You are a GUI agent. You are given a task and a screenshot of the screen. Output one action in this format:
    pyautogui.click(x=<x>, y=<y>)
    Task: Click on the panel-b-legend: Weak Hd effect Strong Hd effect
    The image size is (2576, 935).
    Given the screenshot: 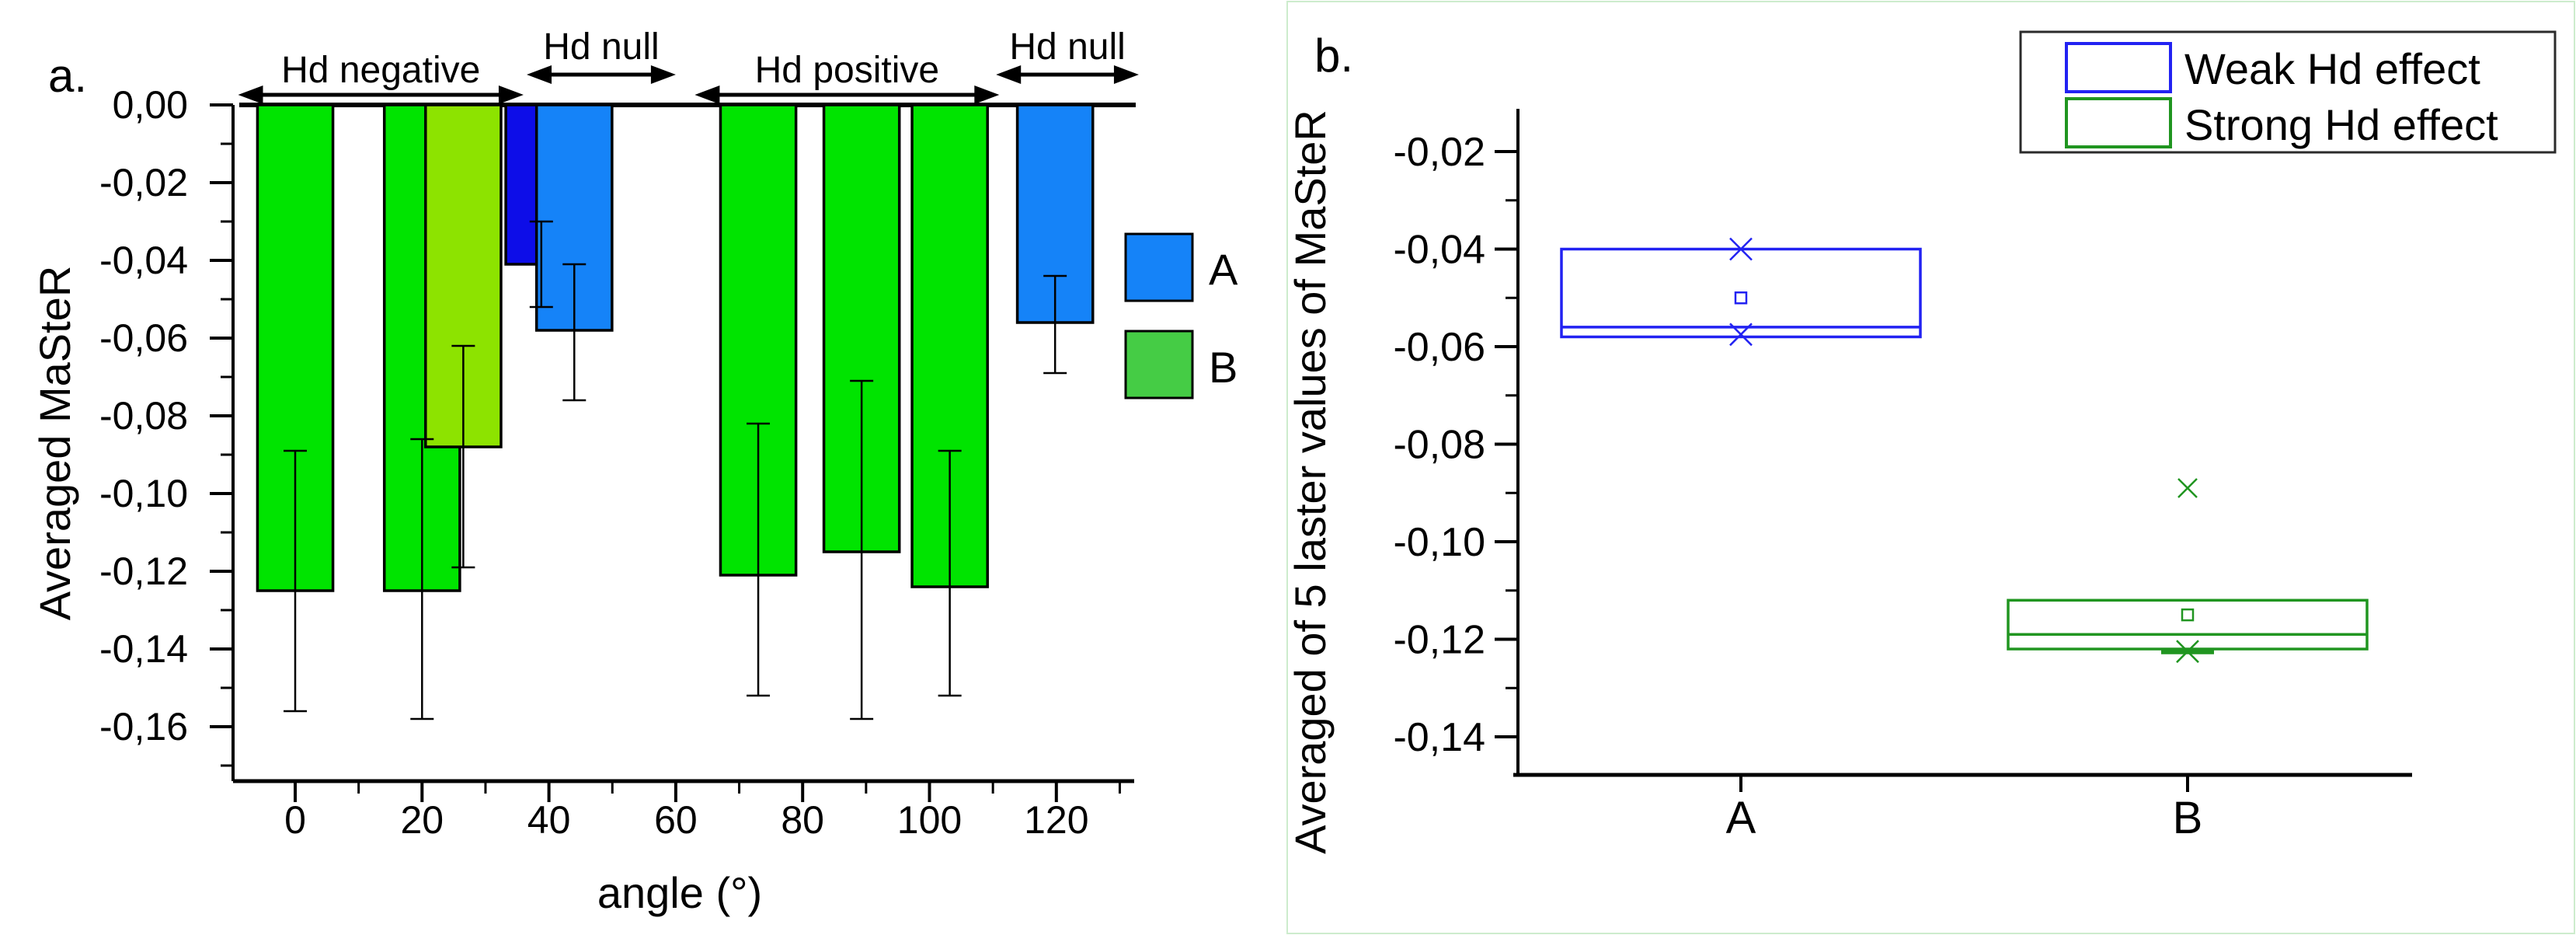 What is the action you would take?
    pyautogui.click(x=2288, y=92)
    